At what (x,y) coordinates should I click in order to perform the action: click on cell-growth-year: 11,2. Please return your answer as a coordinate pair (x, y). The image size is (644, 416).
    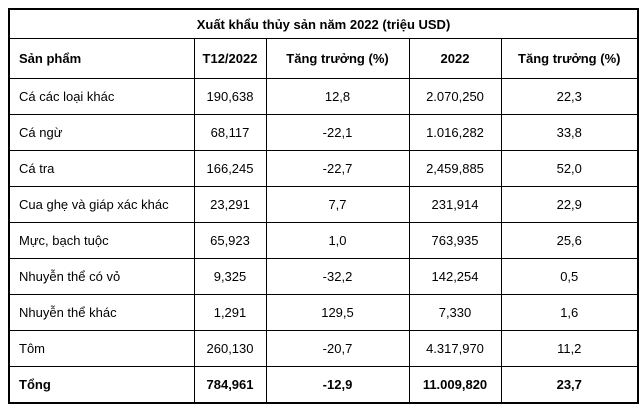
    Looking at the image, I should click on (569, 348).